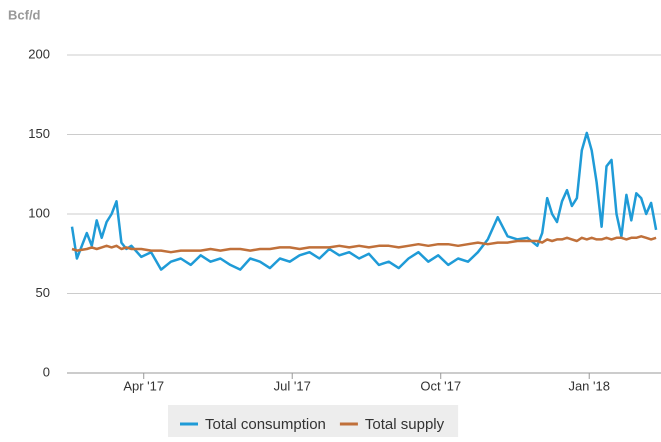 Image resolution: width=661 pixels, height=442 pixels. Describe the element at coordinates (43, 292) in the screenshot. I see `y-tick-label: 50` at that location.